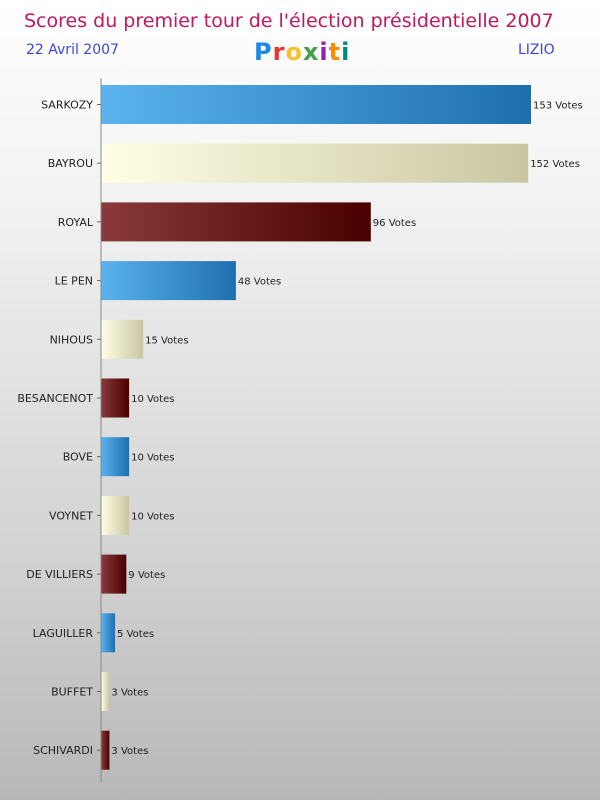  What do you see at coordinates (394, 223) in the screenshot?
I see `value-label: 96 Votes` at bounding box center [394, 223].